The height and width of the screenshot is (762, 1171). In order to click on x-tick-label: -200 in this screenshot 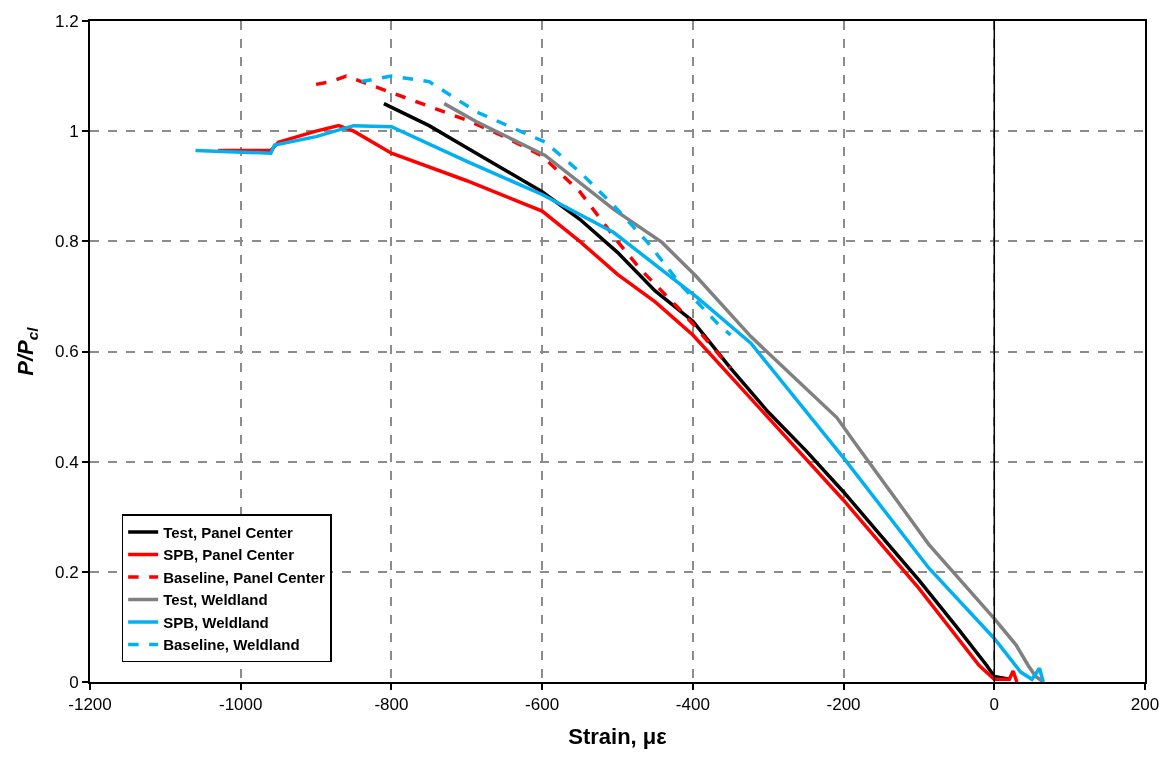, I will do `click(843, 705)`.